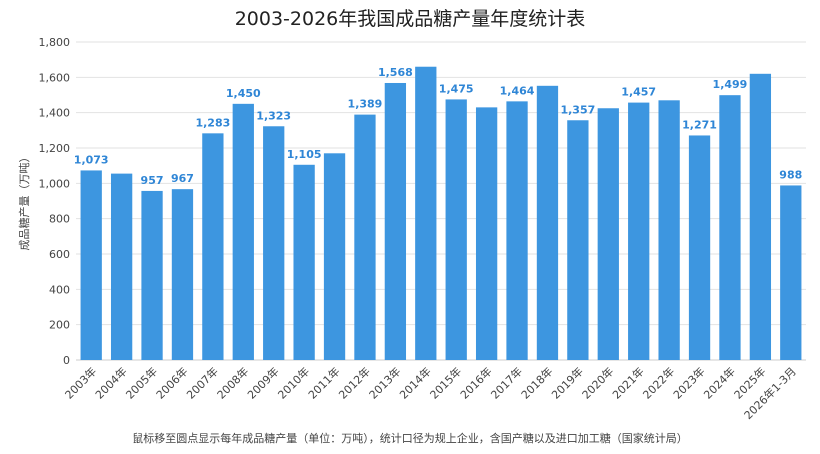 The image size is (820, 454). What do you see at coordinates (80, 382) in the screenshot?
I see `x-tick-label: 2003年` at bounding box center [80, 382].